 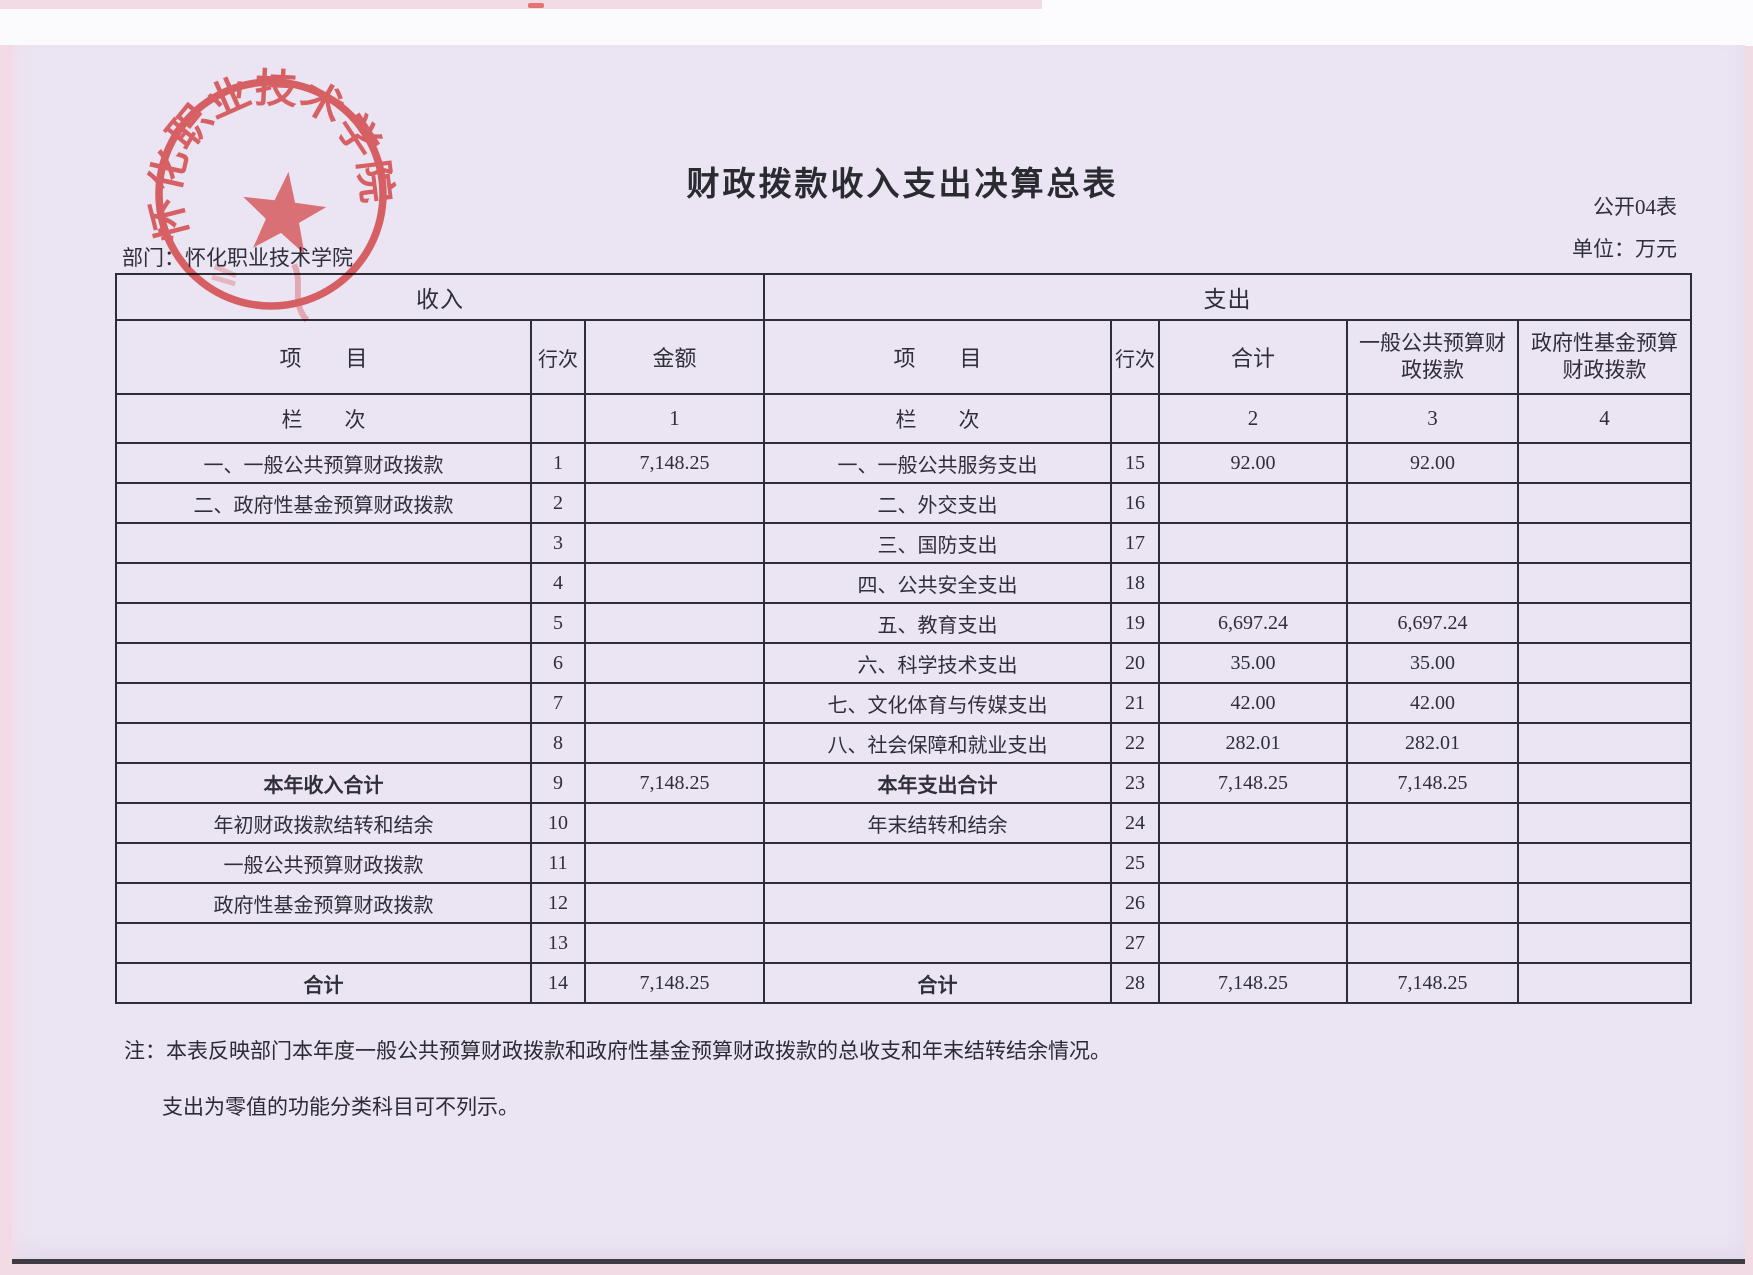 What do you see at coordinates (1605, 357) in the screenshot?
I see `gov-fund-budget-header: 政府性基金预算财政拨款` at bounding box center [1605, 357].